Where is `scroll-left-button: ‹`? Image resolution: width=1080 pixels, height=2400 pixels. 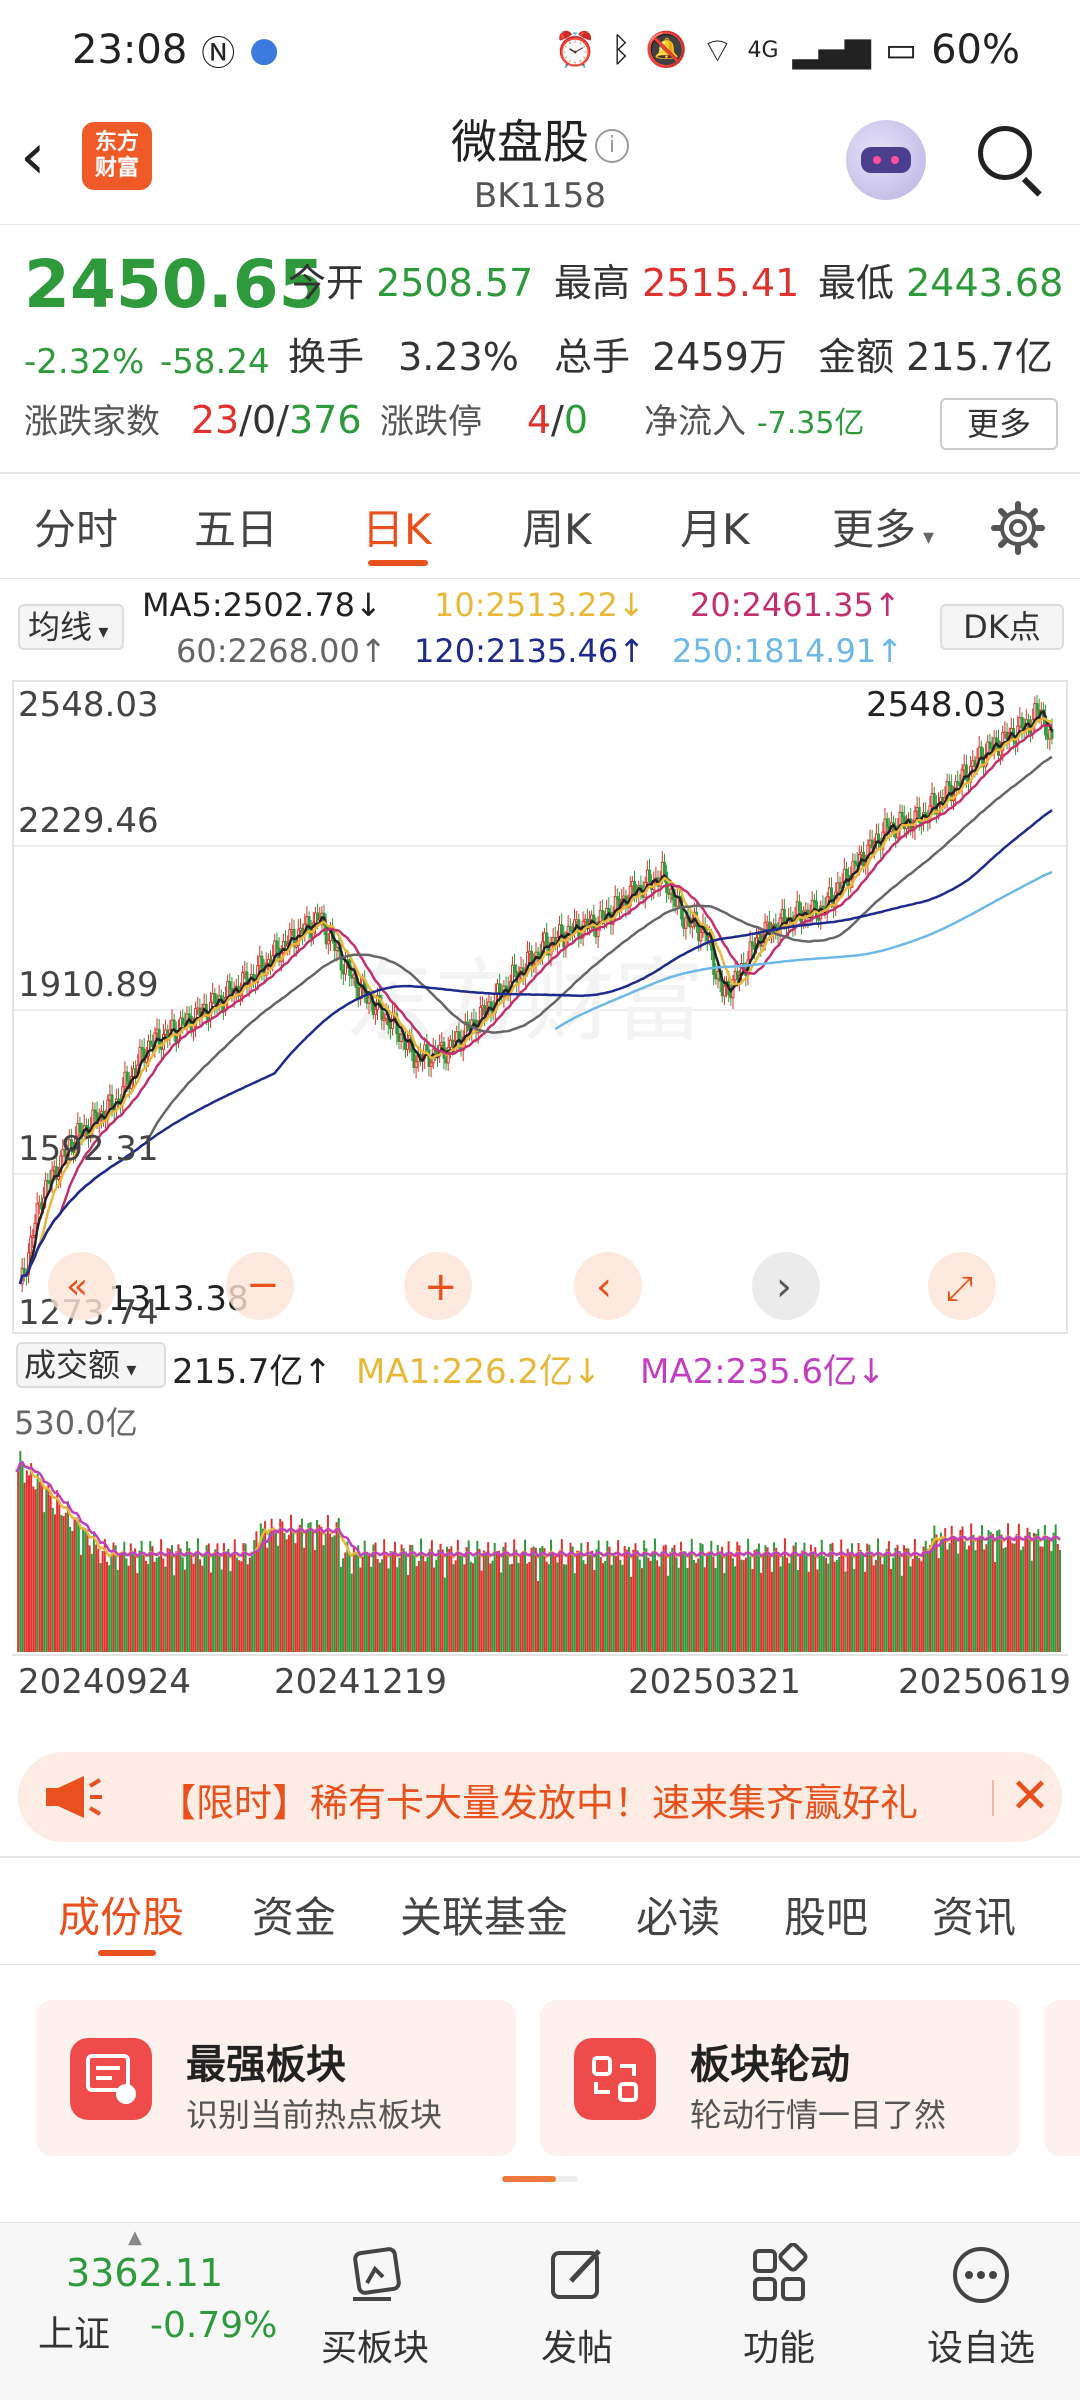 scroll-left-button: ‹ is located at coordinates (608, 1286).